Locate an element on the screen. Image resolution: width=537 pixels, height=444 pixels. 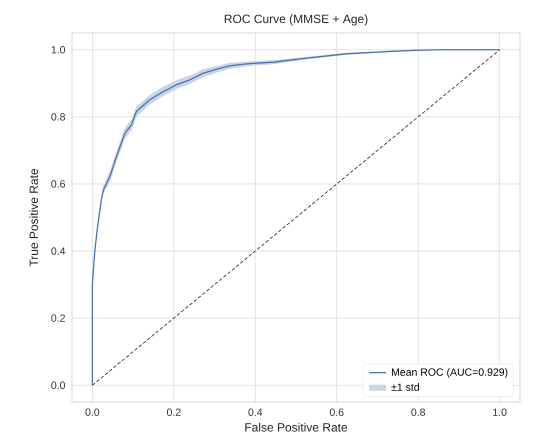
x-tick-label: 0.8 is located at coordinates (418, 412).